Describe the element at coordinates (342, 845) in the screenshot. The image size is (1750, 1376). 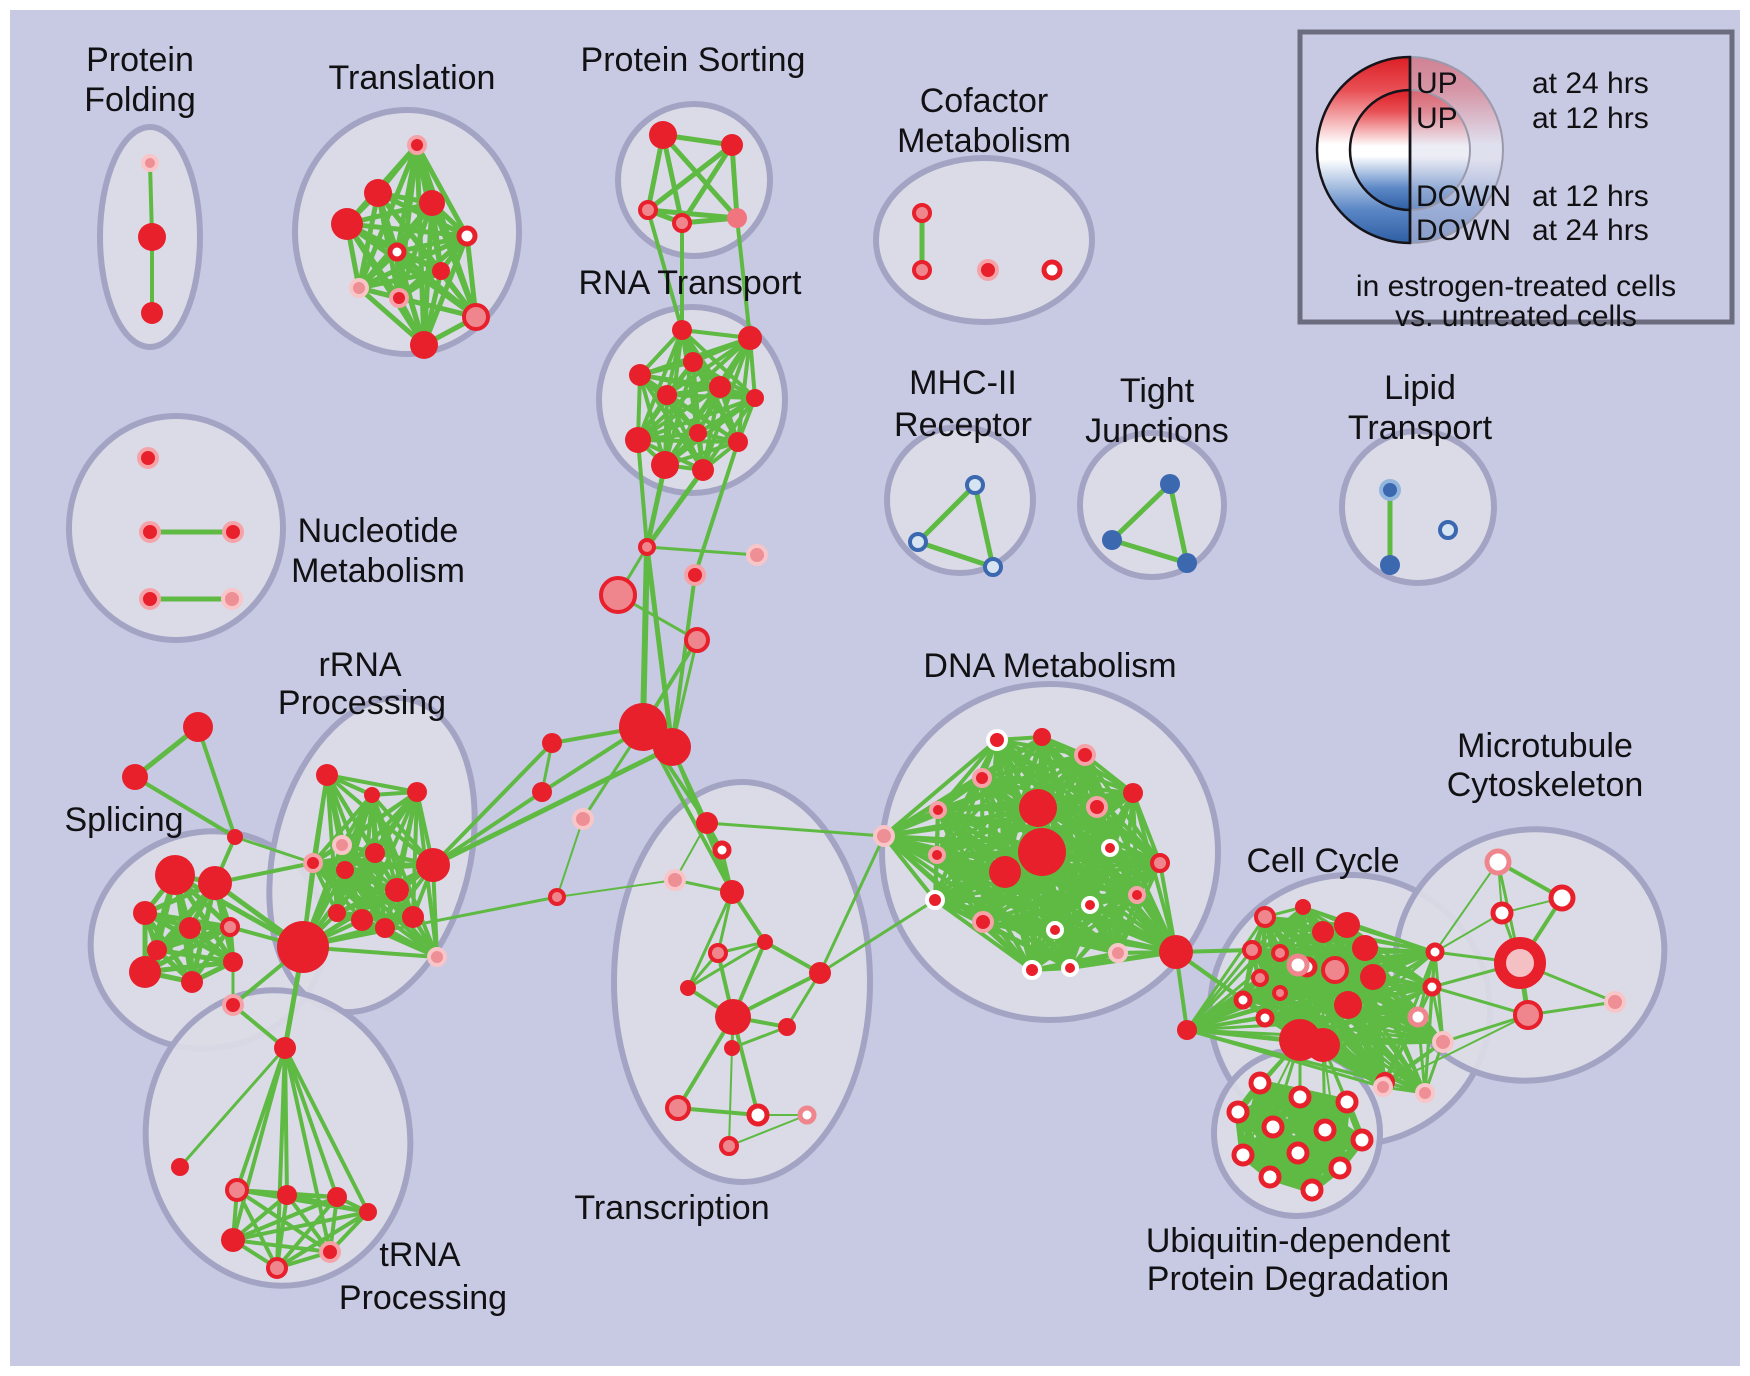
I see `gene-node-r3` at that location.